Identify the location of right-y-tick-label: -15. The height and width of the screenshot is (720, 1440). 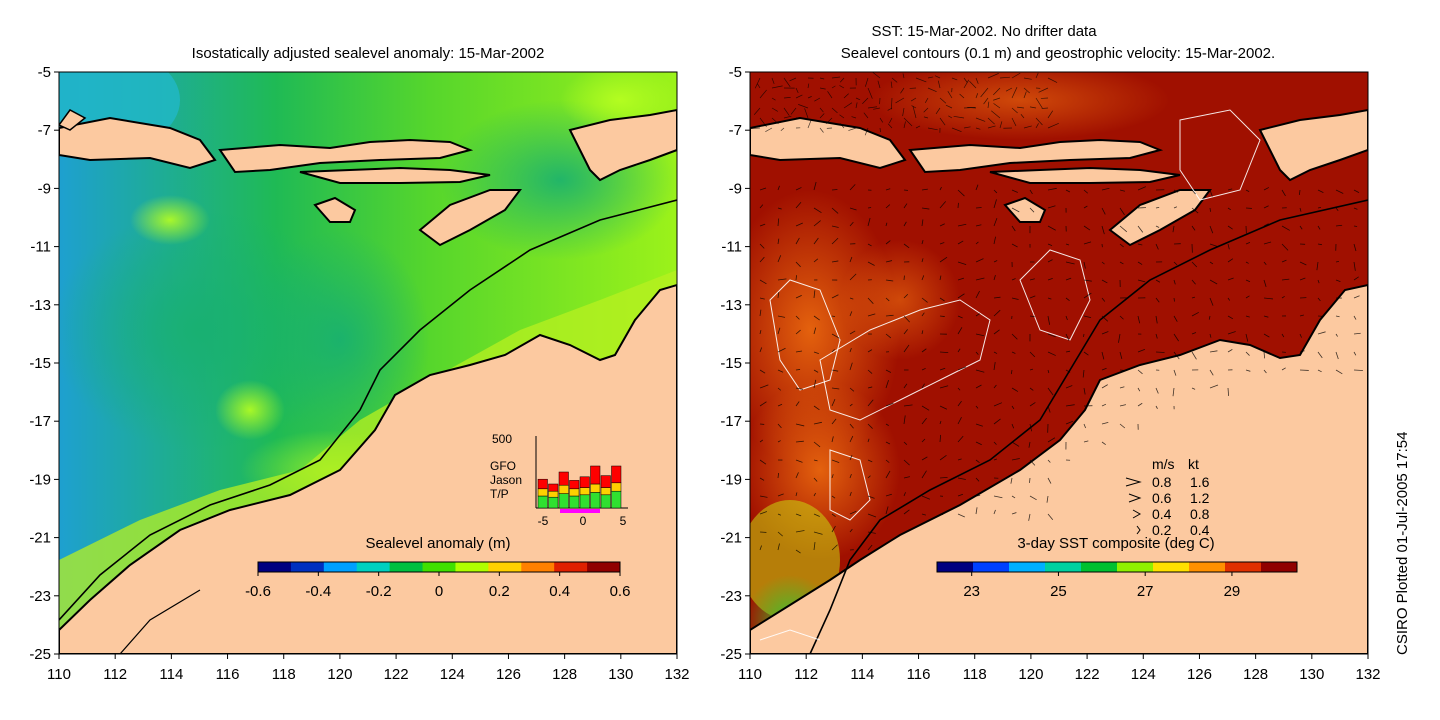
(731, 363).